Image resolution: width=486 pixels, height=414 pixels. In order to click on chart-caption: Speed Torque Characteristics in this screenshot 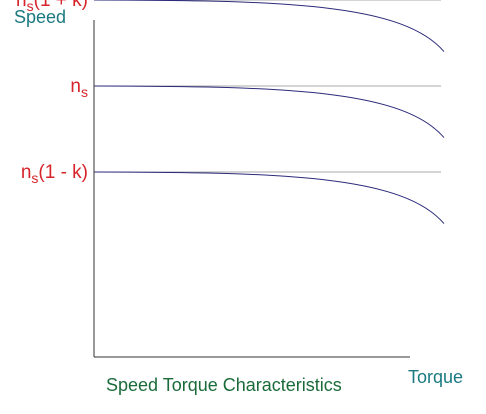, I will do `click(224, 385)`.